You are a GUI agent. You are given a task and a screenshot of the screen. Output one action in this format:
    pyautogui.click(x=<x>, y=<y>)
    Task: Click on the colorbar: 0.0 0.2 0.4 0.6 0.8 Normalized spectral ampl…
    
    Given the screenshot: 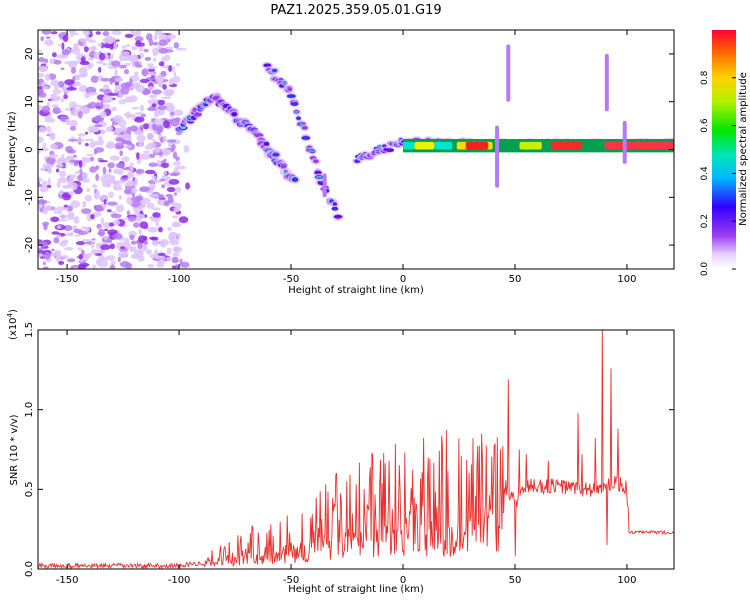 What is the action you would take?
    pyautogui.click(x=724, y=153)
    